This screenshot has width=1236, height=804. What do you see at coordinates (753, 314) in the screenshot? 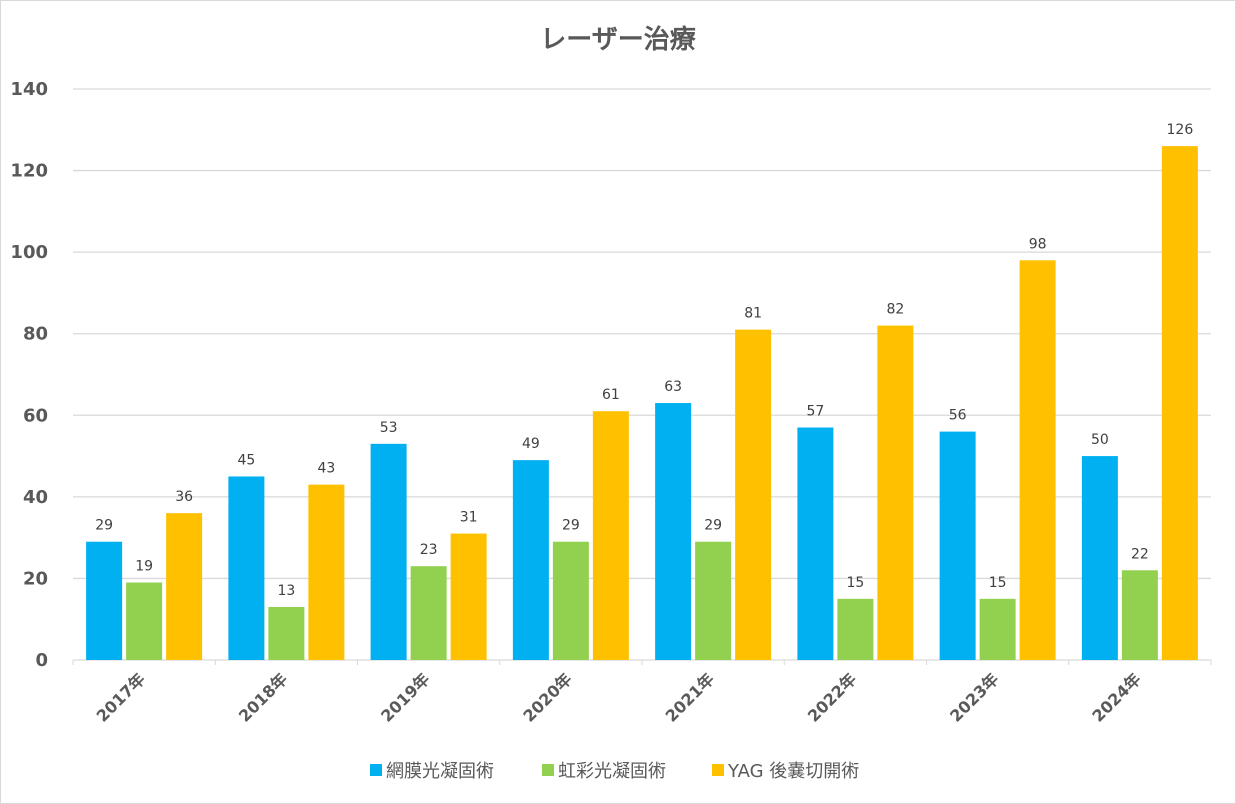
I see `data-label: 81` at bounding box center [753, 314].